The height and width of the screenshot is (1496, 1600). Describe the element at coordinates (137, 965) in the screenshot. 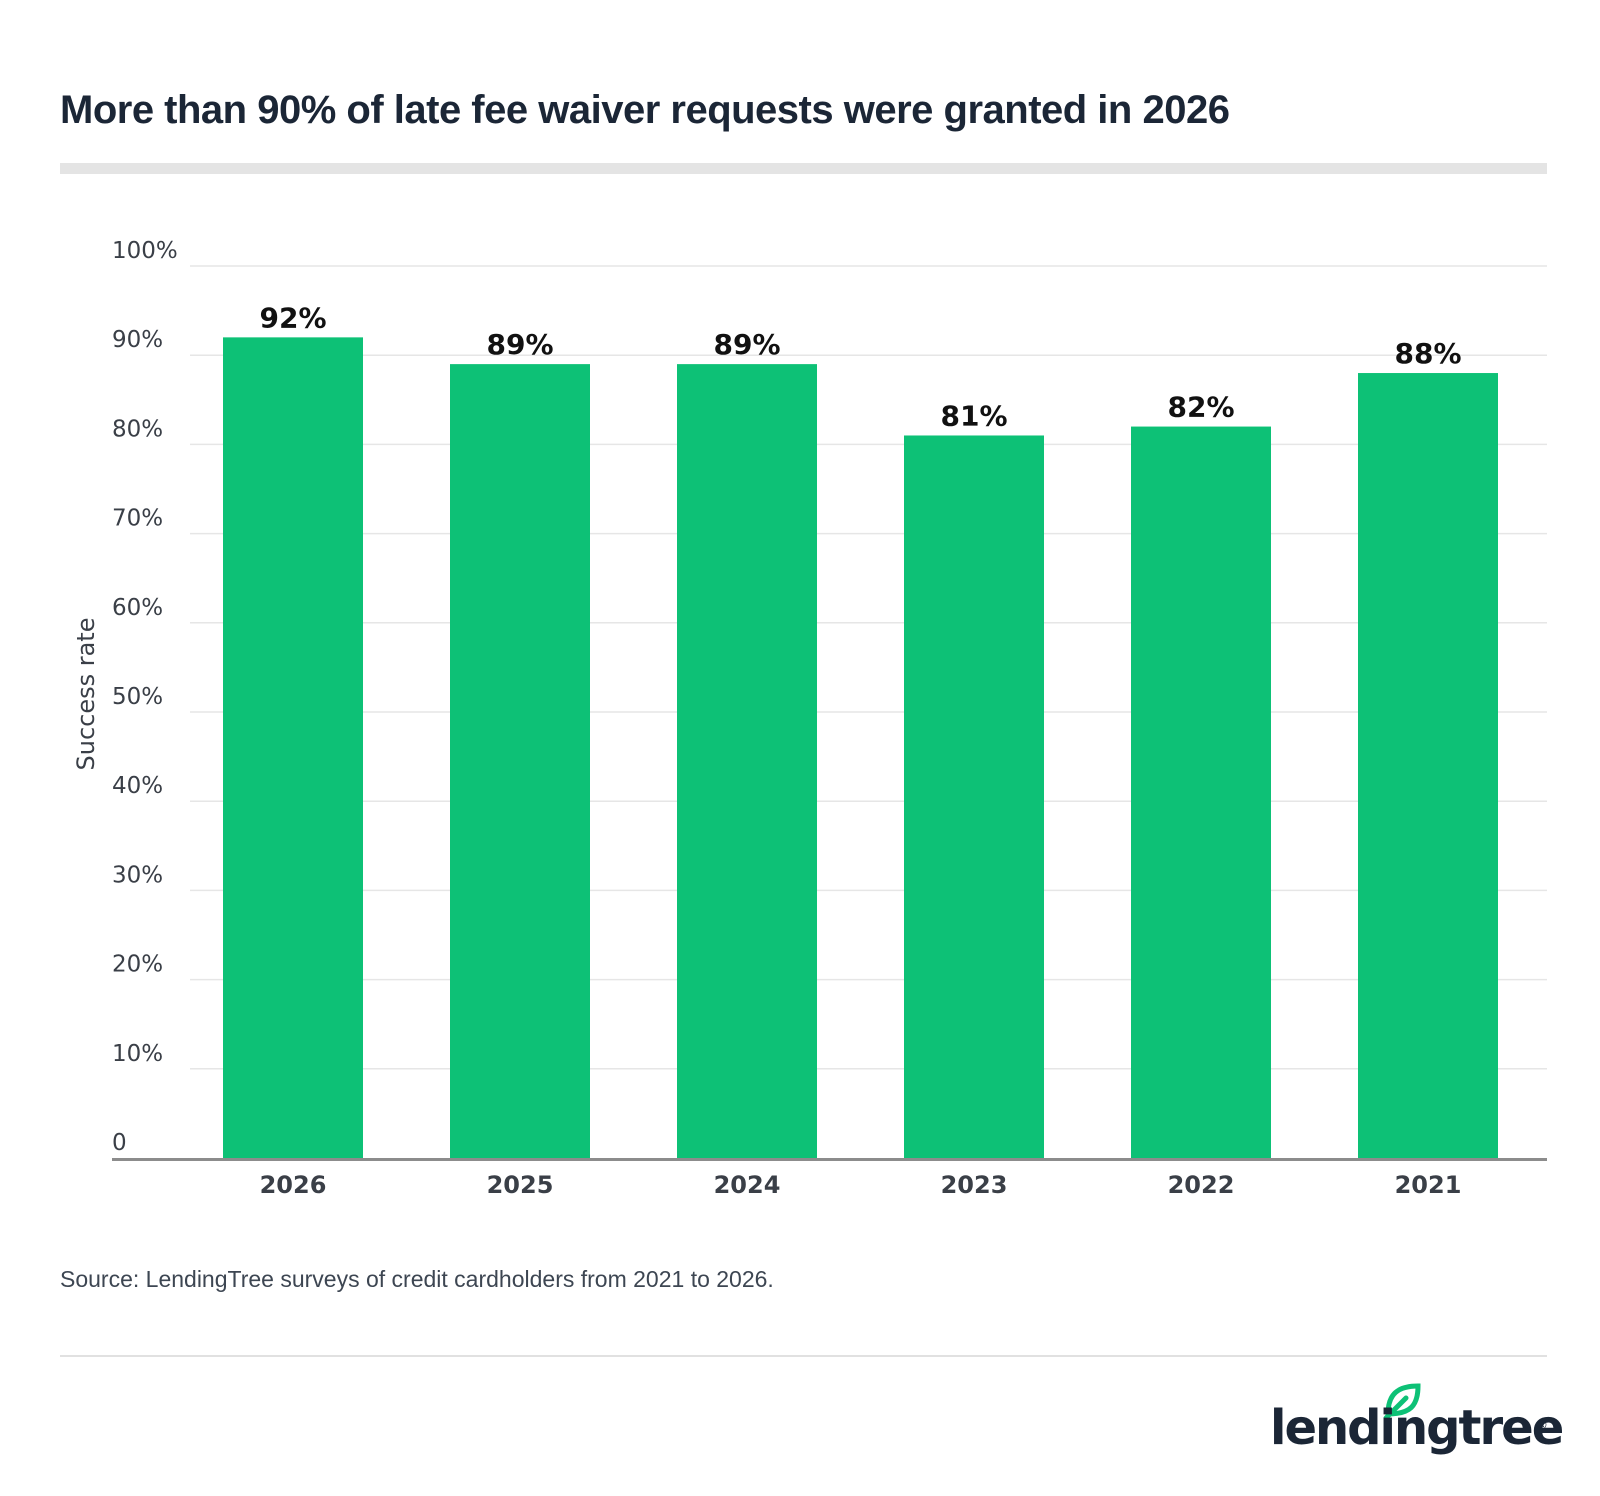

I see `y-tick-label: 20%` at that location.